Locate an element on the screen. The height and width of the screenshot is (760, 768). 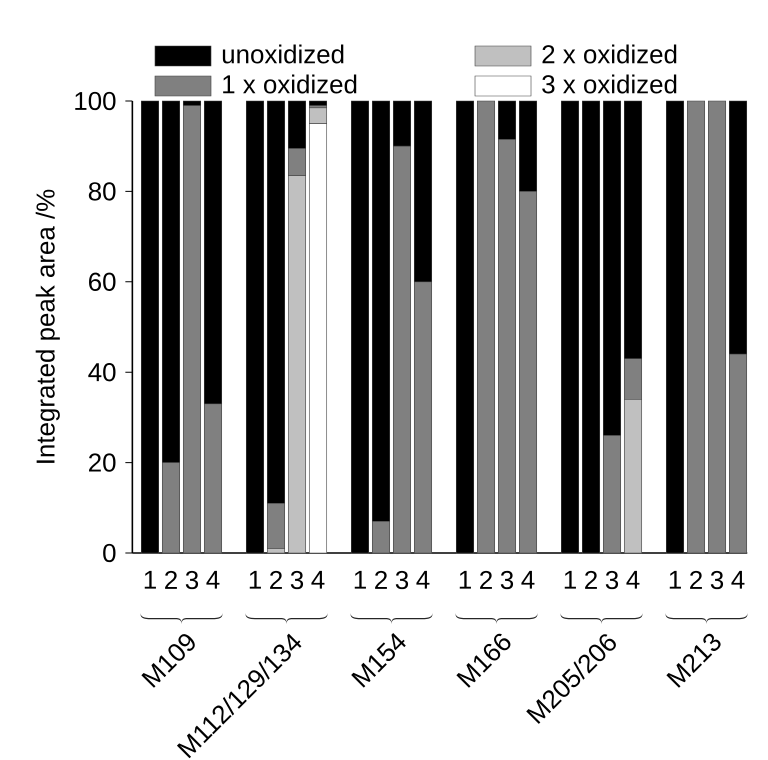
legend-label: 2 x oxidized is located at coordinates (609, 54).